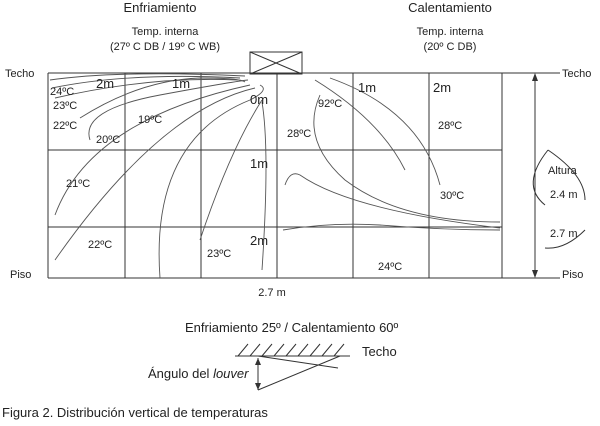 This screenshot has height=426, width=600. What do you see at coordinates (330, 104) in the screenshot?
I see `temp: 92ºC` at bounding box center [330, 104].